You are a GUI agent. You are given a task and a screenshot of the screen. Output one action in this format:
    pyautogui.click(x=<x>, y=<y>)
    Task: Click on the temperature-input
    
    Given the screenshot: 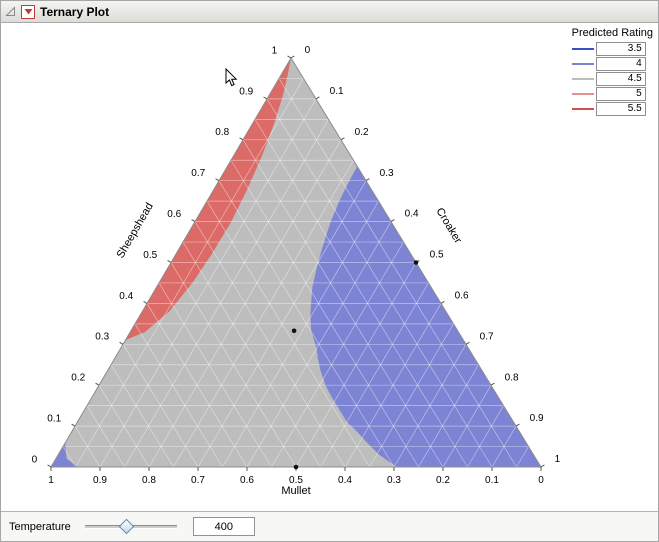 What is the action you would take?
    pyautogui.click(x=223, y=526)
    